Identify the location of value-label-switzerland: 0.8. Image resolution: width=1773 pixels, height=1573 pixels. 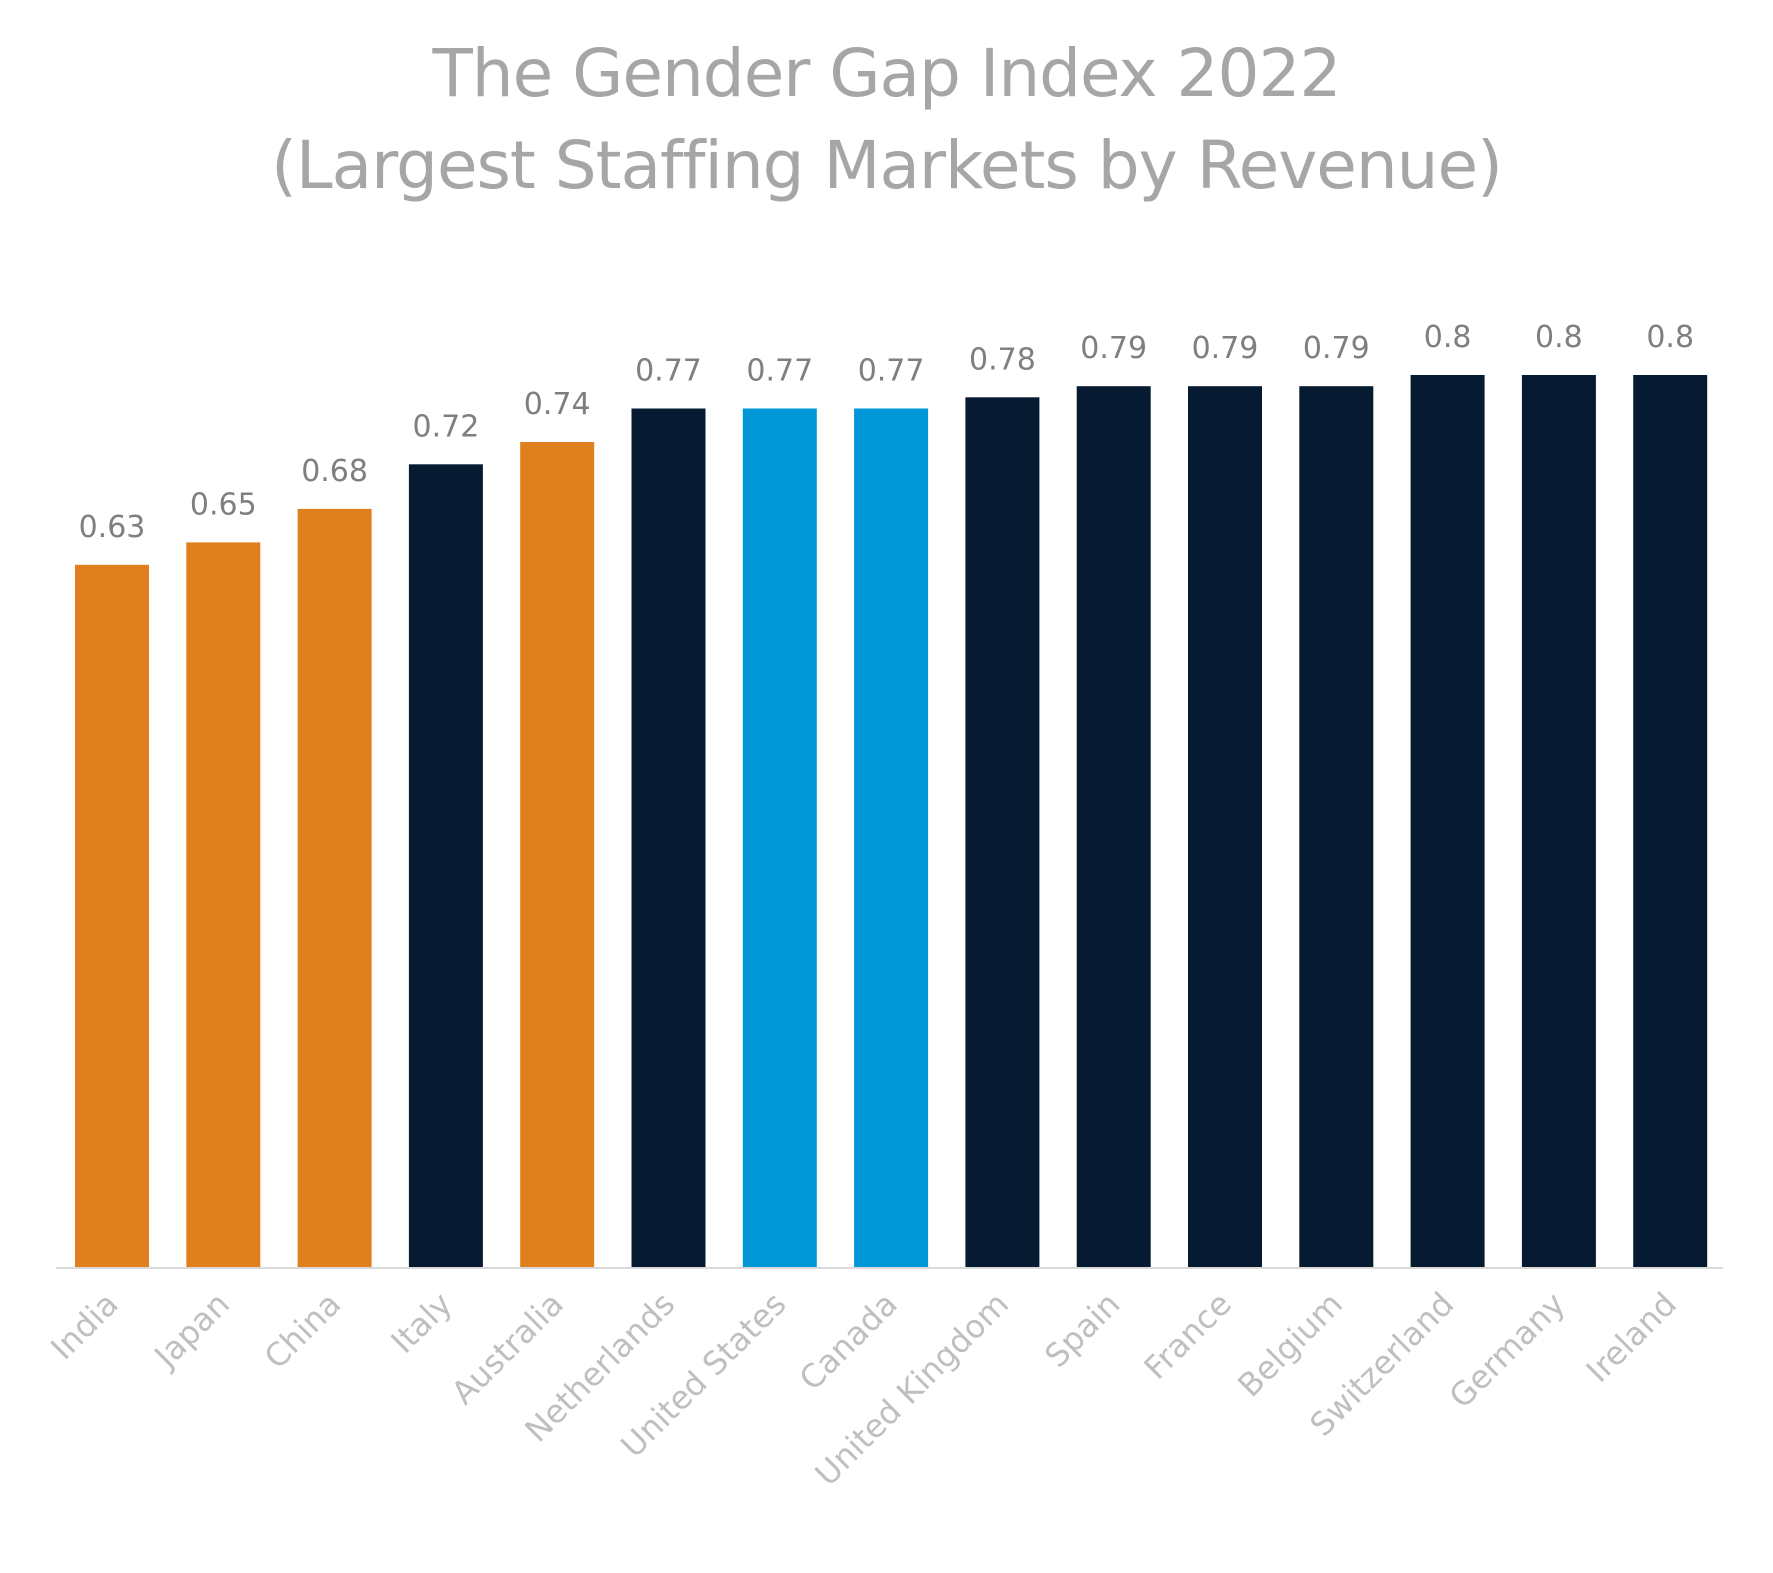
(1448, 337).